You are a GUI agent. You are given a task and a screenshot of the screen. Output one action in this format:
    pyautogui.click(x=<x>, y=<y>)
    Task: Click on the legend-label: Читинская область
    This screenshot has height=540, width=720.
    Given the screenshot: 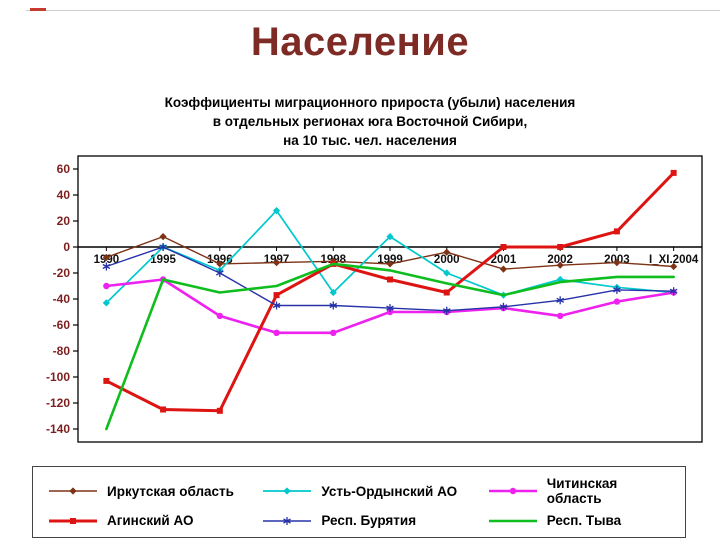 What is the action you would take?
    pyautogui.click(x=582, y=491)
    